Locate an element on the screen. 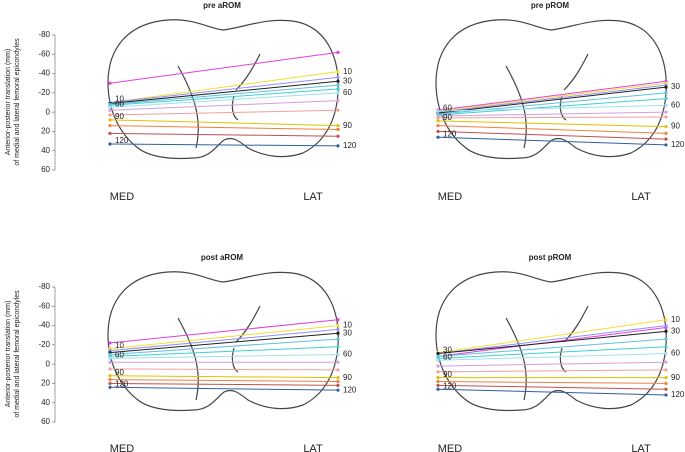 This screenshot has height=452, width=685. y-axis-label: Anterior-posterior translation (mm) is located at coordinates (8, 354).